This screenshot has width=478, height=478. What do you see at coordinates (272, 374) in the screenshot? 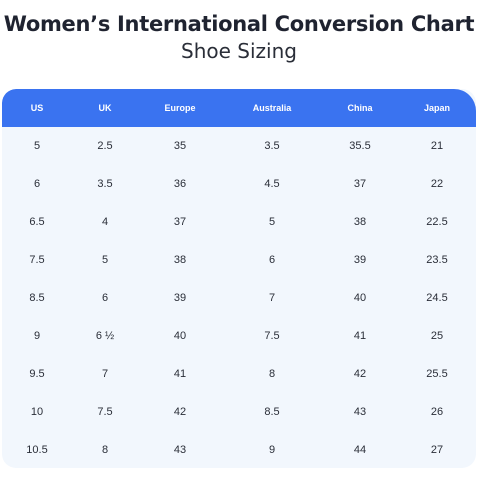
I see `cell-australia: 8` at bounding box center [272, 374].